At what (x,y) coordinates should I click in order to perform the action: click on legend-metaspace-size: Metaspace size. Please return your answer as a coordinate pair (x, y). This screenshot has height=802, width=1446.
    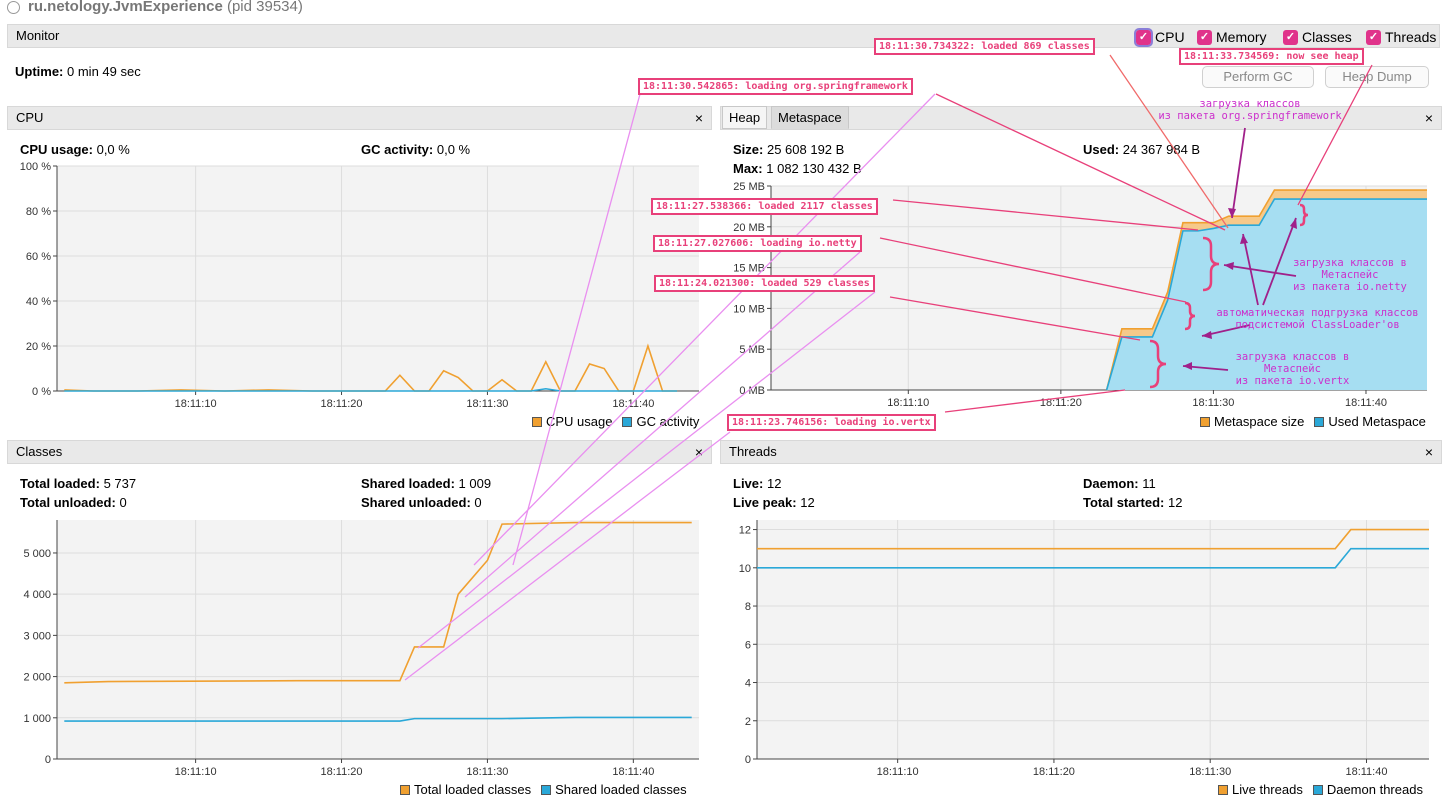
    Looking at the image, I should click on (1252, 421).